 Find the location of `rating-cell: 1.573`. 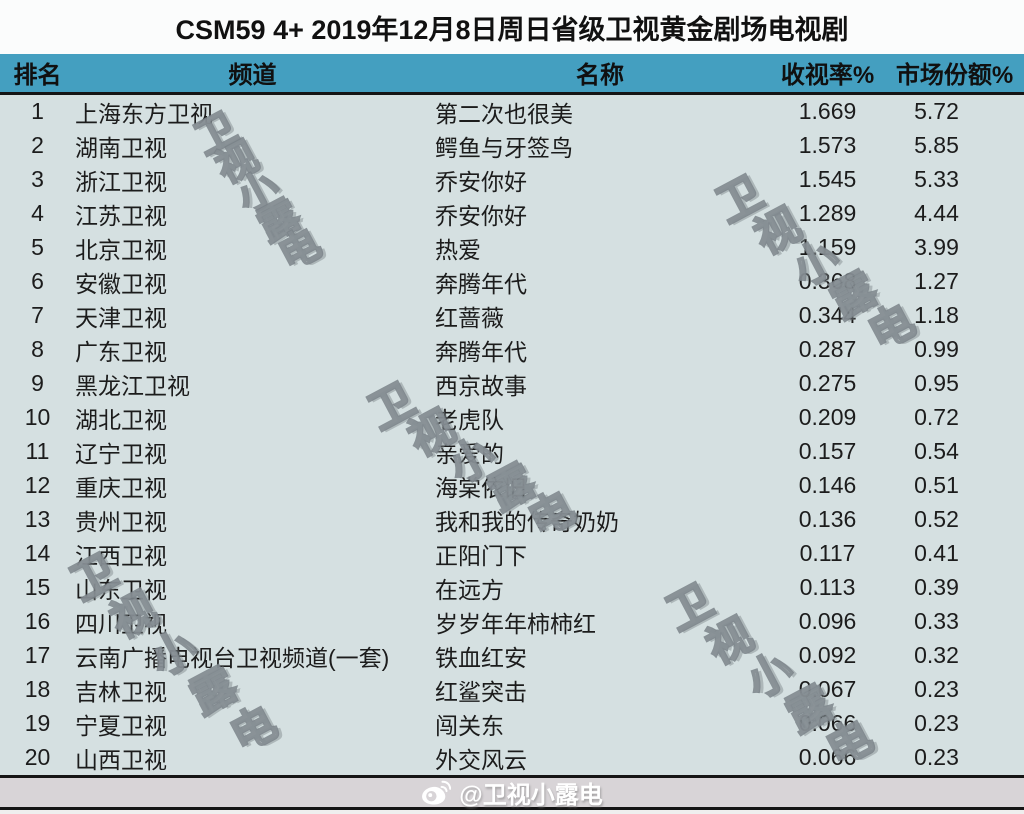

rating-cell: 1.573 is located at coordinates (827, 145).